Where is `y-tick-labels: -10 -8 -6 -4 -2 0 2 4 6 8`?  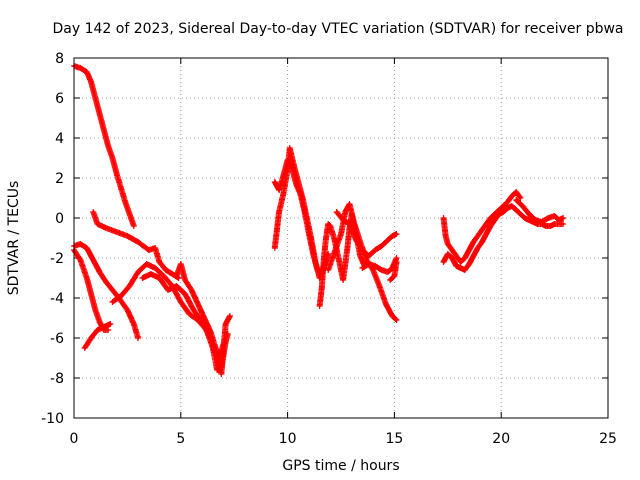
y-tick-labels: -10 -8 -6 -4 -2 0 2 4 6 8 is located at coordinates (52, 239).